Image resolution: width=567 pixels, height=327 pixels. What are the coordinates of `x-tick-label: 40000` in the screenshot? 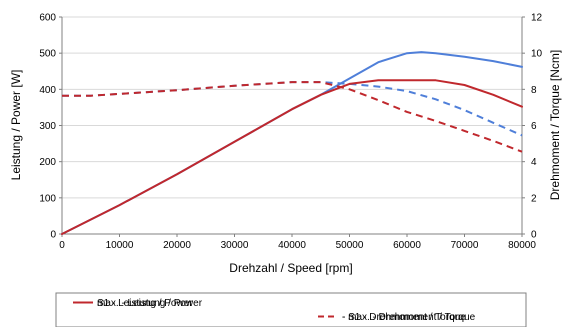 It's located at (292, 245).